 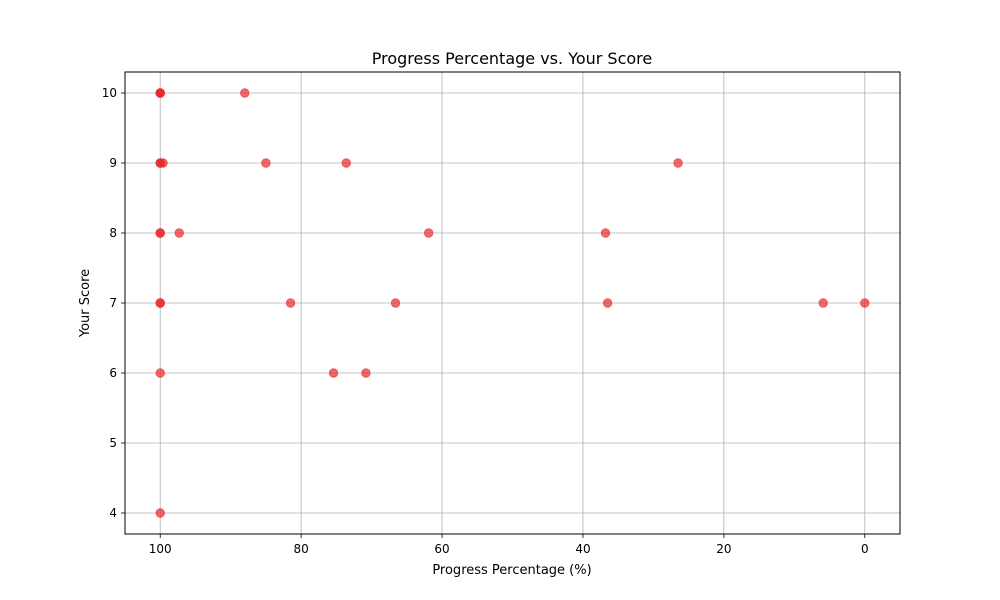 What do you see at coordinates (512, 58) in the screenshot?
I see `chart-title: Progress Percentage vs. Your Score` at bounding box center [512, 58].